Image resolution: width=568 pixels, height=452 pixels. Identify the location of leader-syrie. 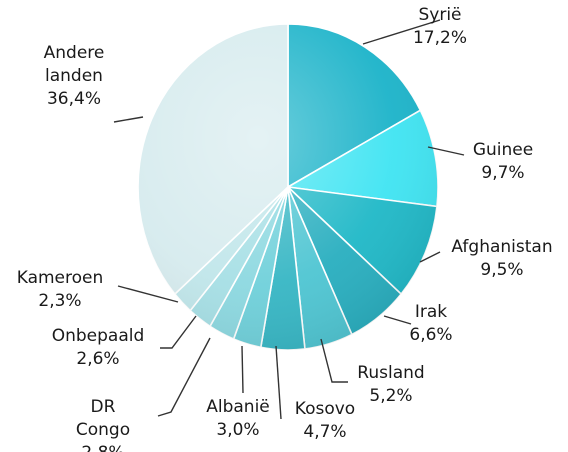
(401, 32).